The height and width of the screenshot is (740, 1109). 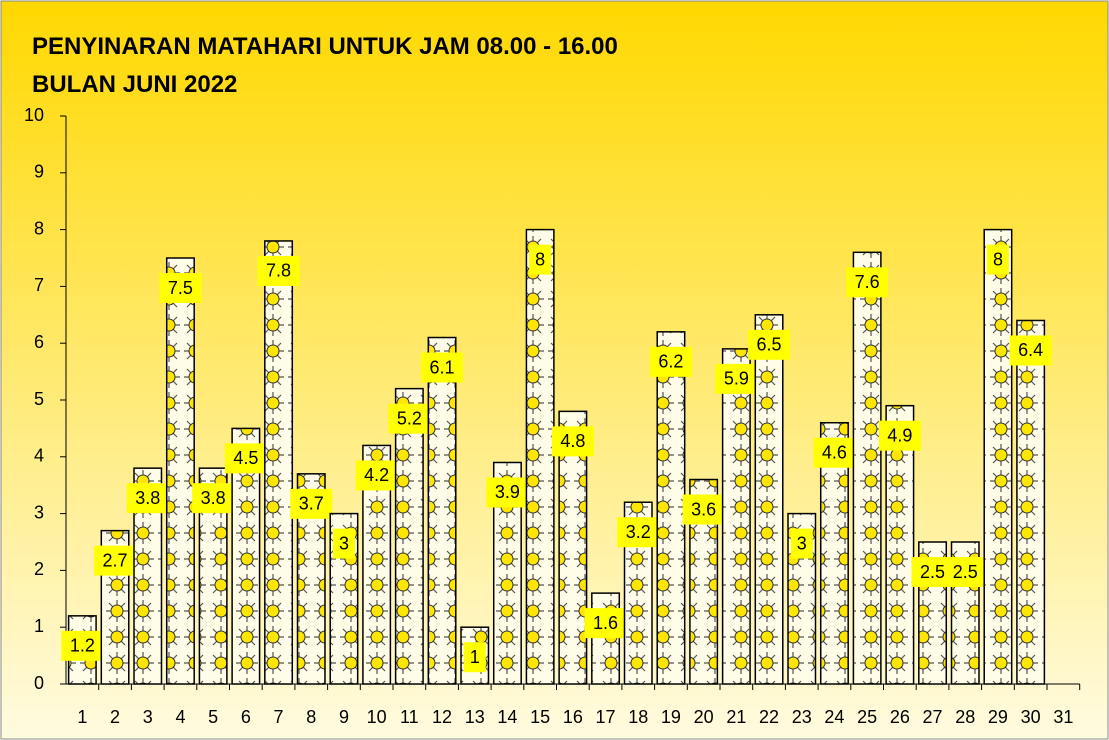 What do you see at coordinates (115, 717) in the screenshot?
I see `x-tick-label: 2` at bounding box center [115, 717].